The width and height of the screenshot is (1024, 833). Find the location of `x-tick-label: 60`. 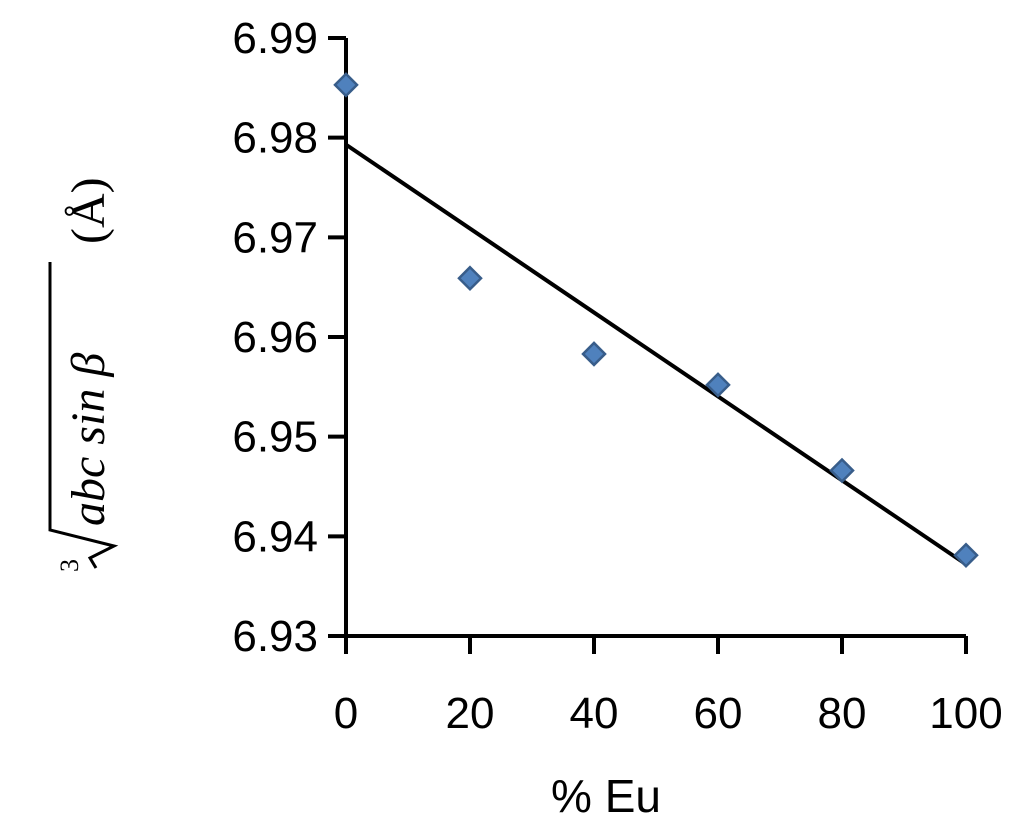

x-tick-label: 60 is located at coordinates (718, 713).